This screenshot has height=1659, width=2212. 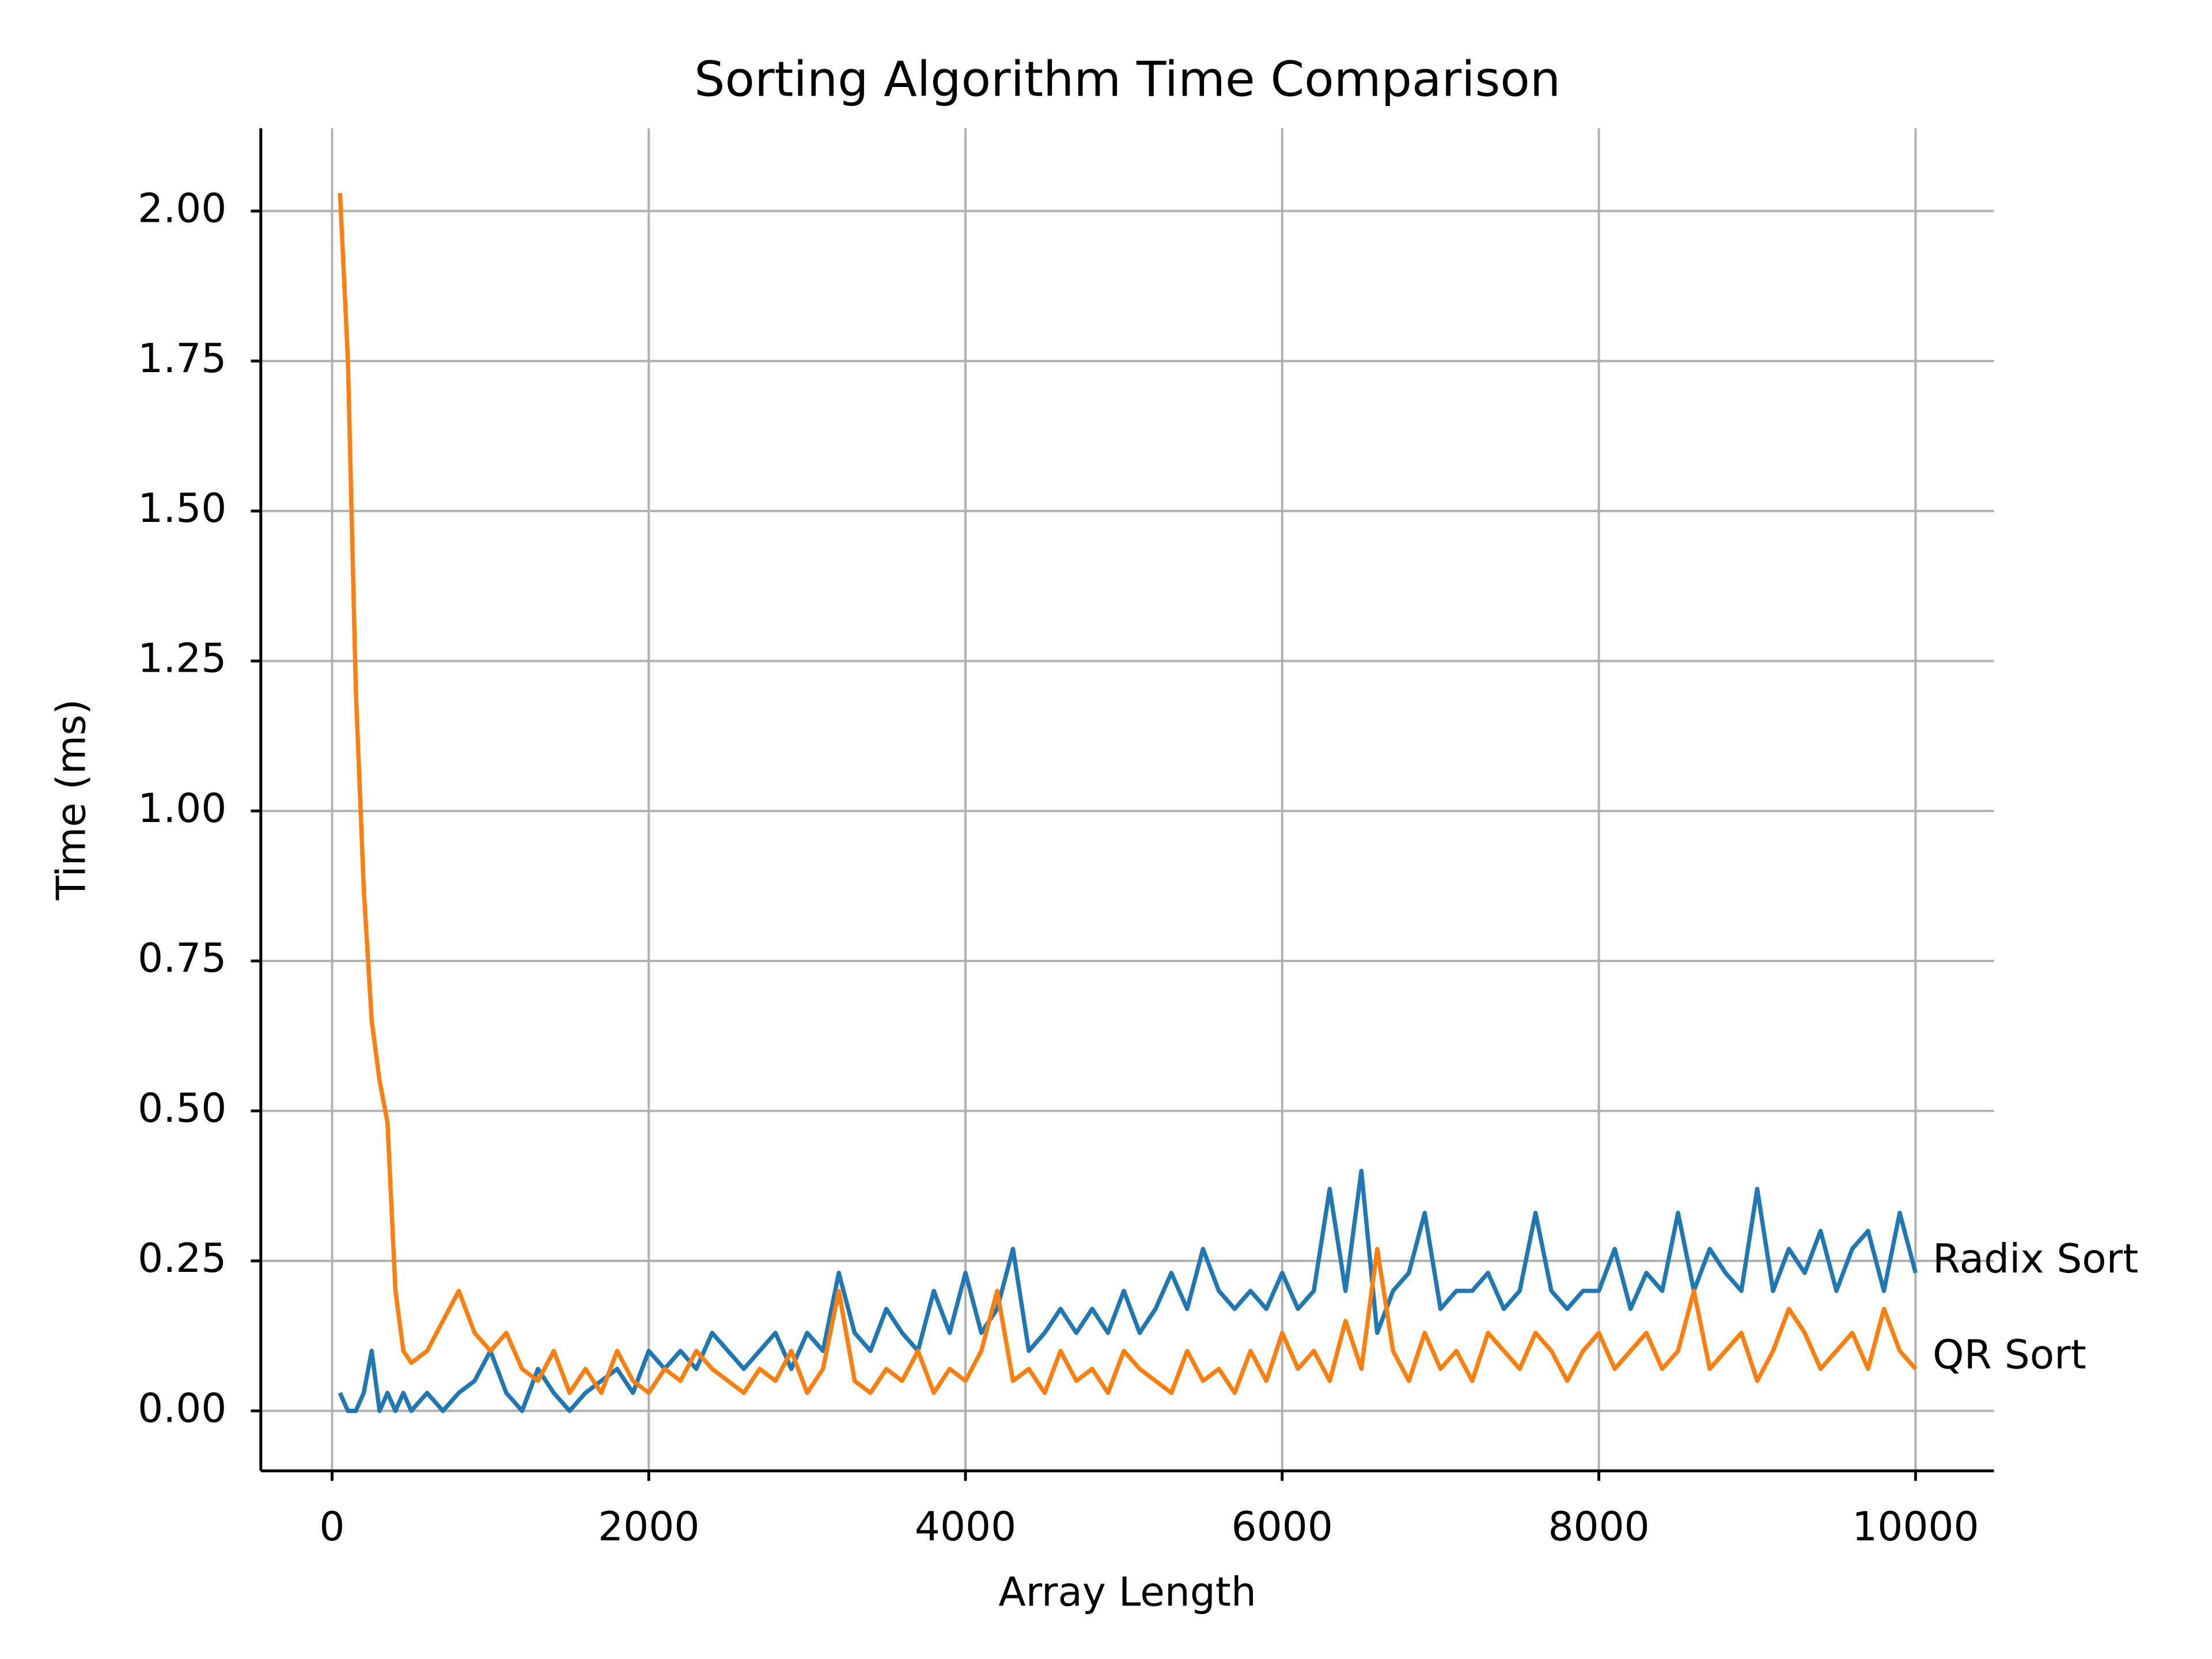 I want to click on y-tick-label: 0.50, so click(x=182, y=1109).